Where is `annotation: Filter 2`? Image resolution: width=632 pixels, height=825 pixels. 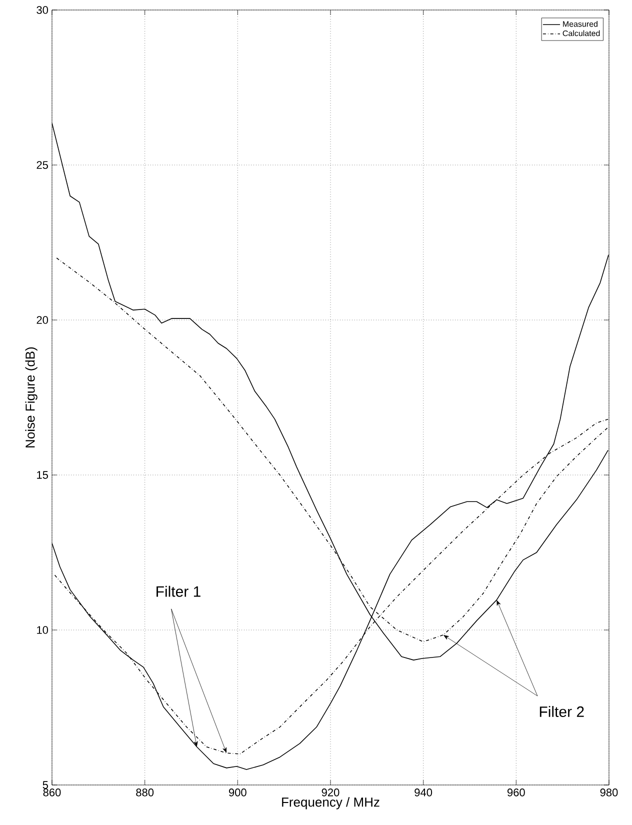 annotation: Filter 2 is located at coordinates (562, 712).